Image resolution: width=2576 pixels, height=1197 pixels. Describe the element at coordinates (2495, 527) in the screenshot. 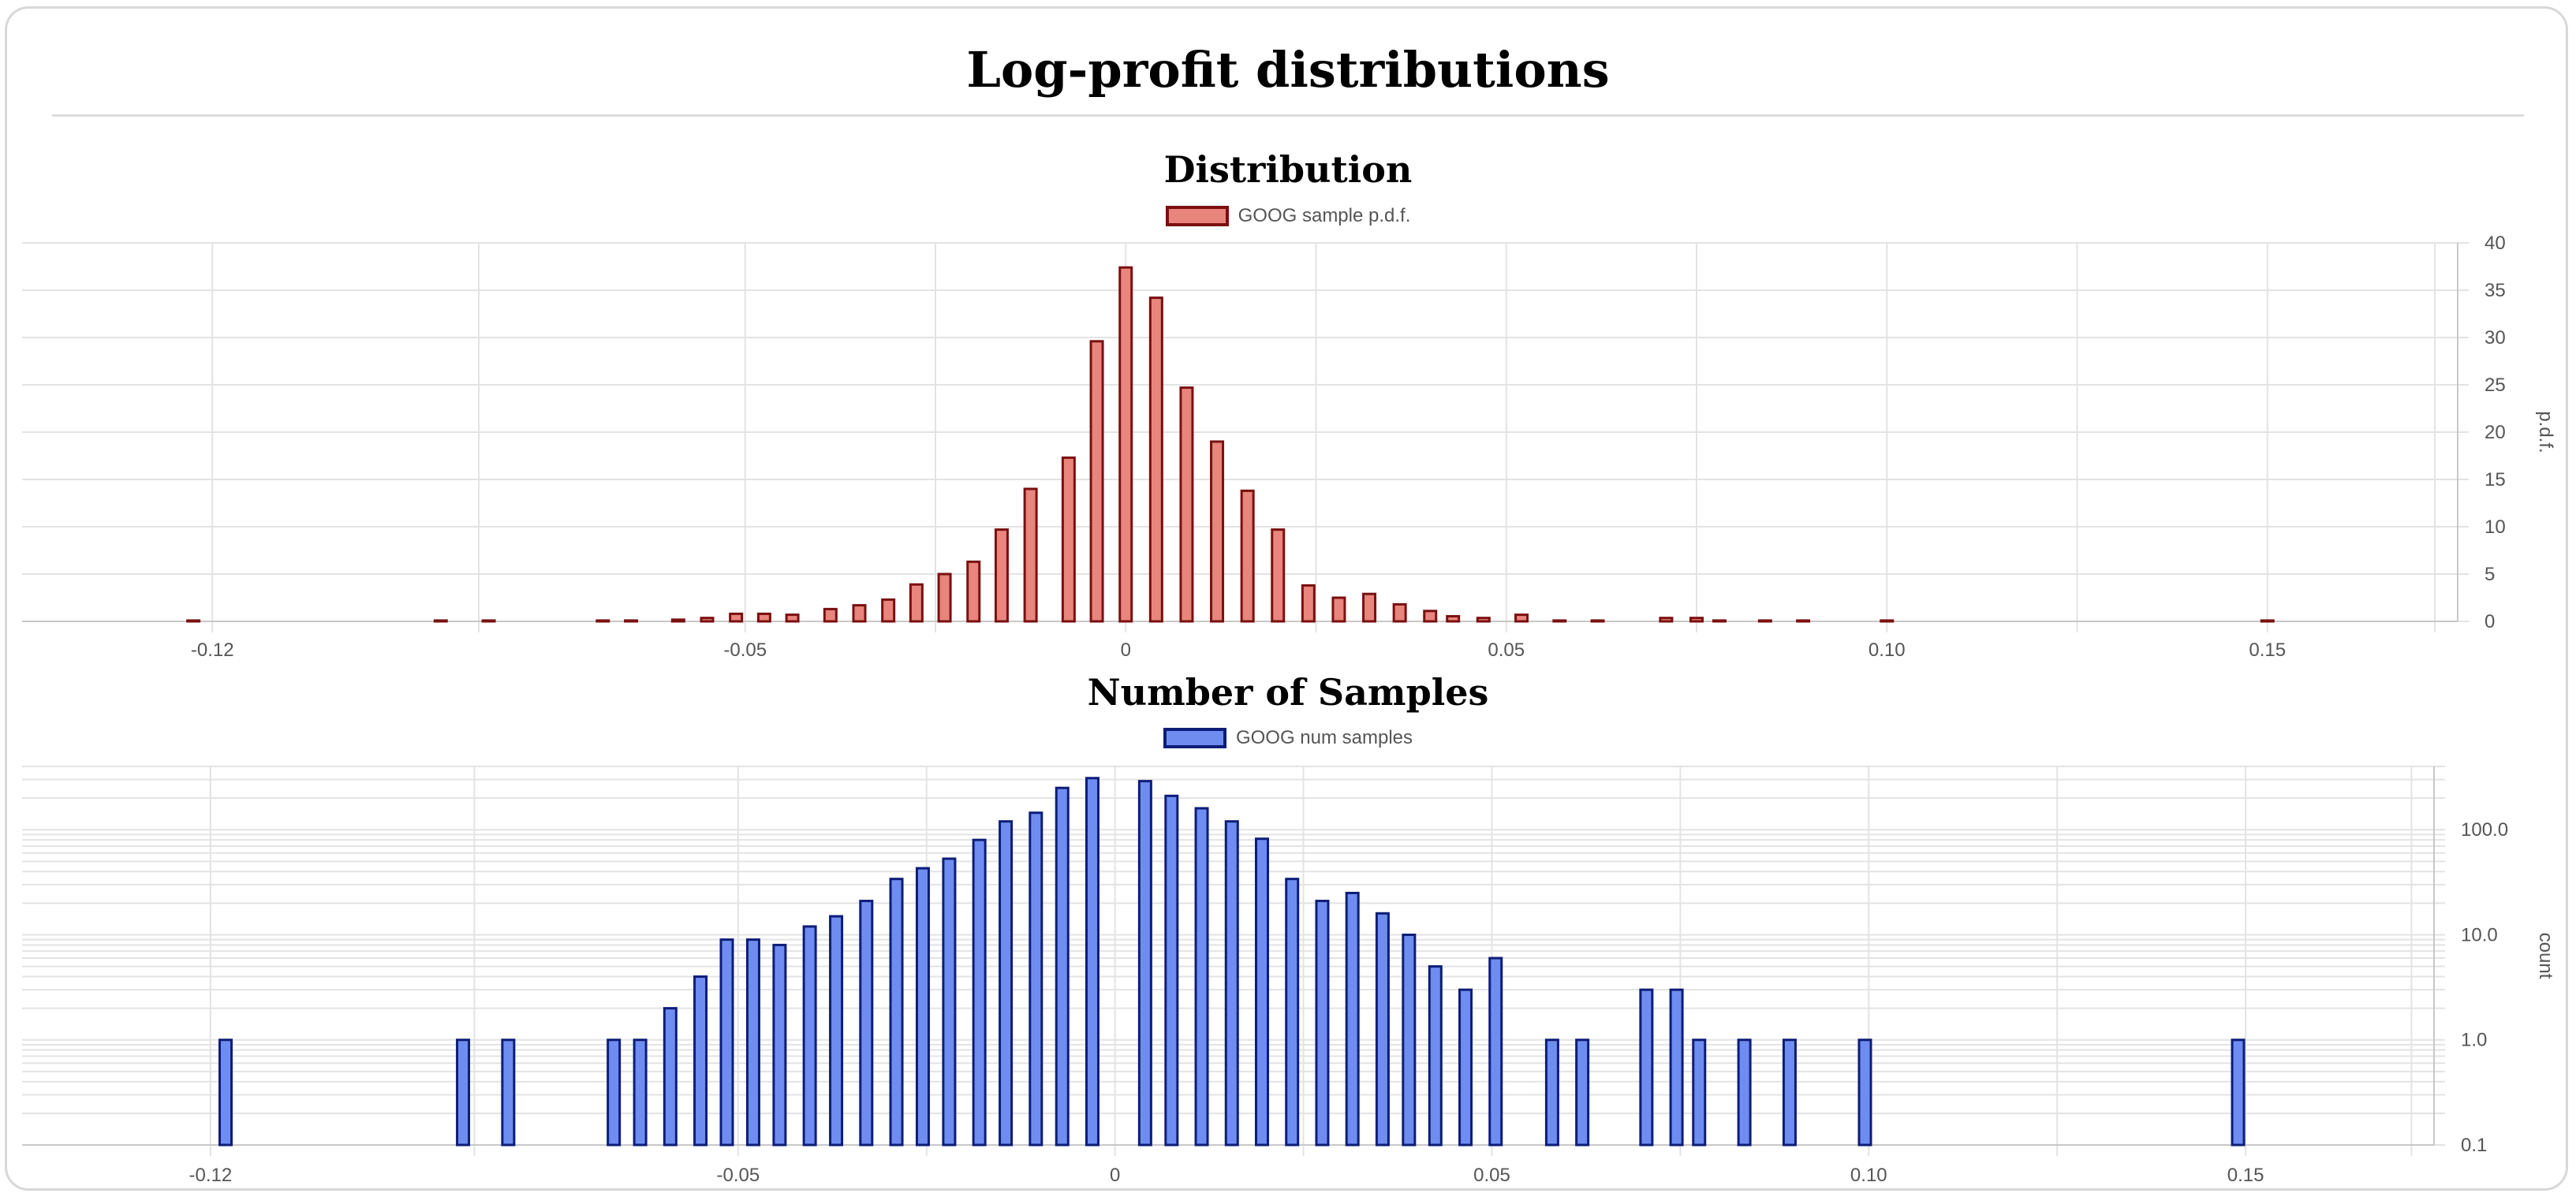

I see `y-tick-label: 10` at that location.